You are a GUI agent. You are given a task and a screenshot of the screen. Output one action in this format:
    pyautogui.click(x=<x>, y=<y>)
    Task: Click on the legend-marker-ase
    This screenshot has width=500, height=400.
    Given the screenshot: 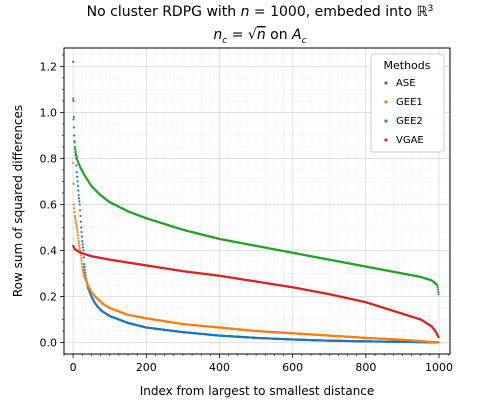 What is the action you would take?
    pyautogui.click(x=386, y=83)
    